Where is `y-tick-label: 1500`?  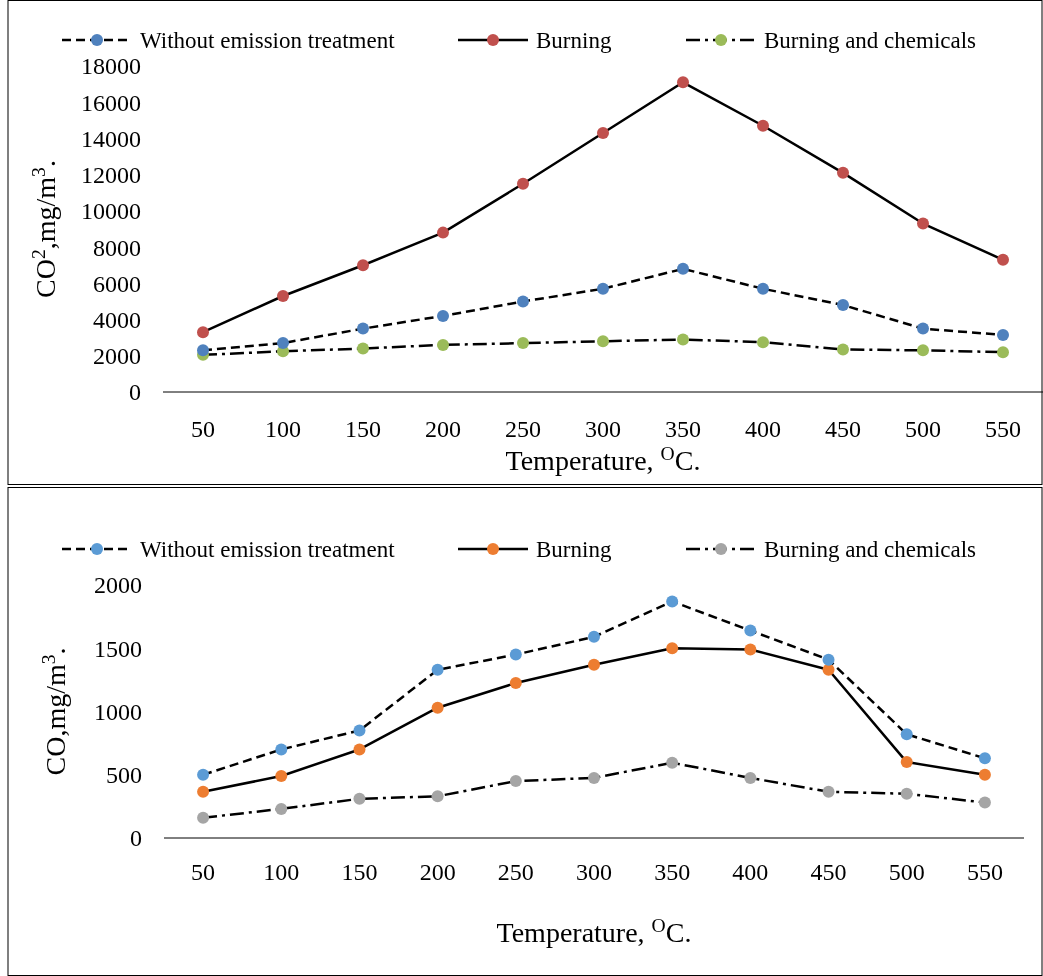 y-tick-label: 1500 is located at coordinates (118, 648).